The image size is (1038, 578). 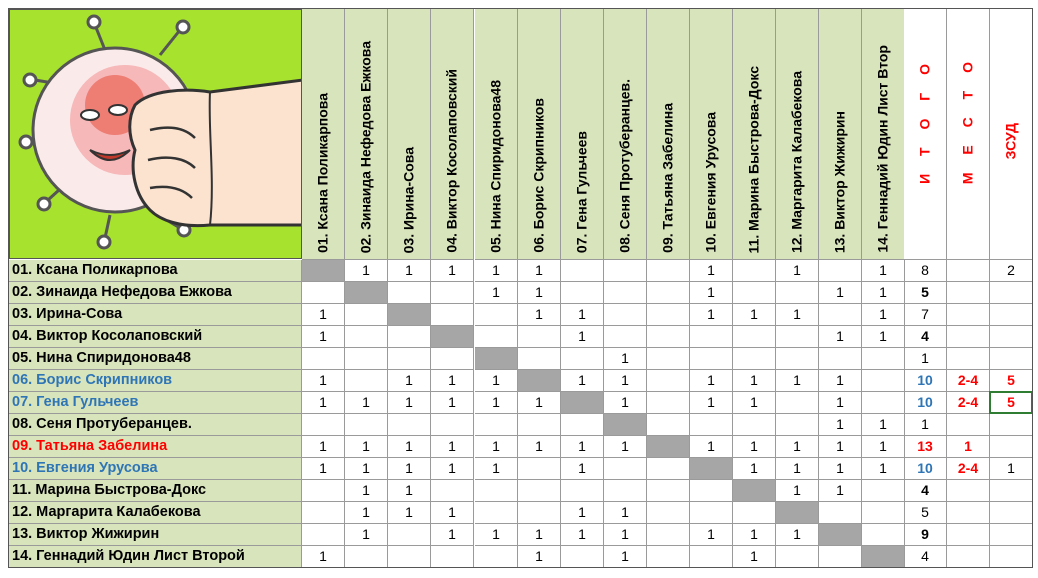 What do you see at coordinates (155, 425) in the screenshot?
I see `row-name: 08. Сеня Протуберанцев.` at bounding box center [155, 425].